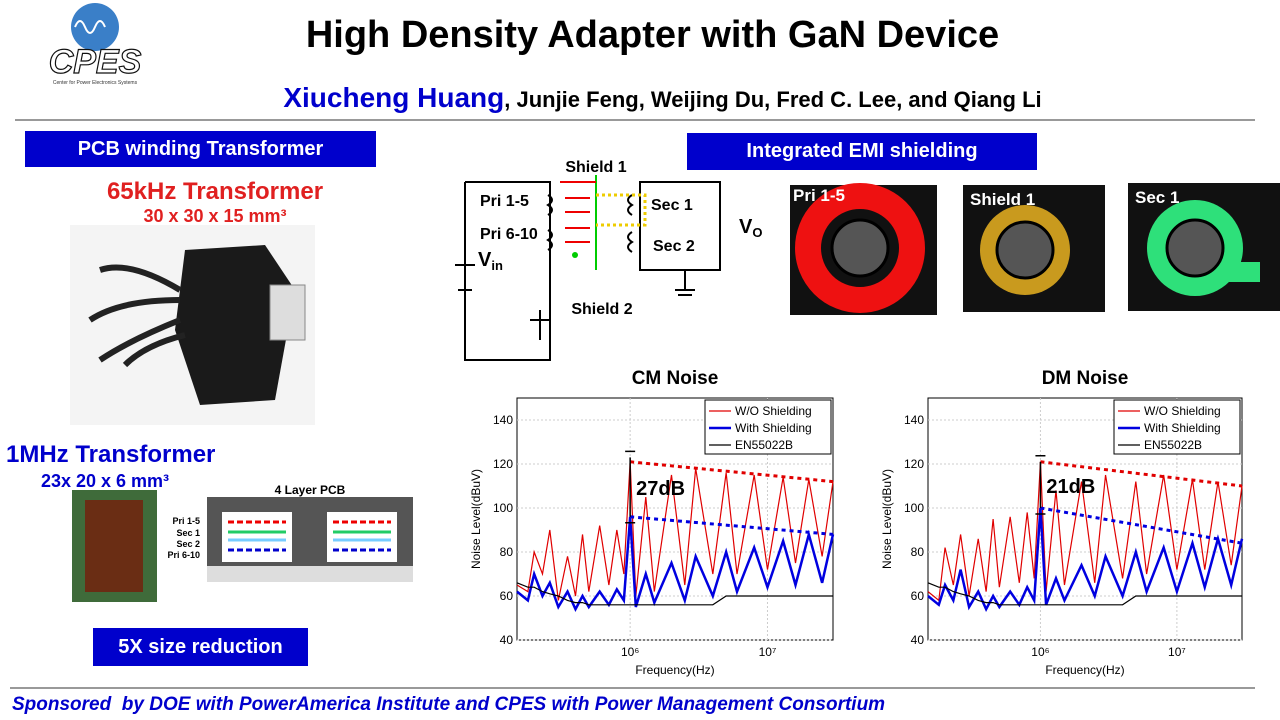  What do you see at coordinates (588, 271) in the screenshot?
I see `circuit-wires` at bounding box center [588, 271].